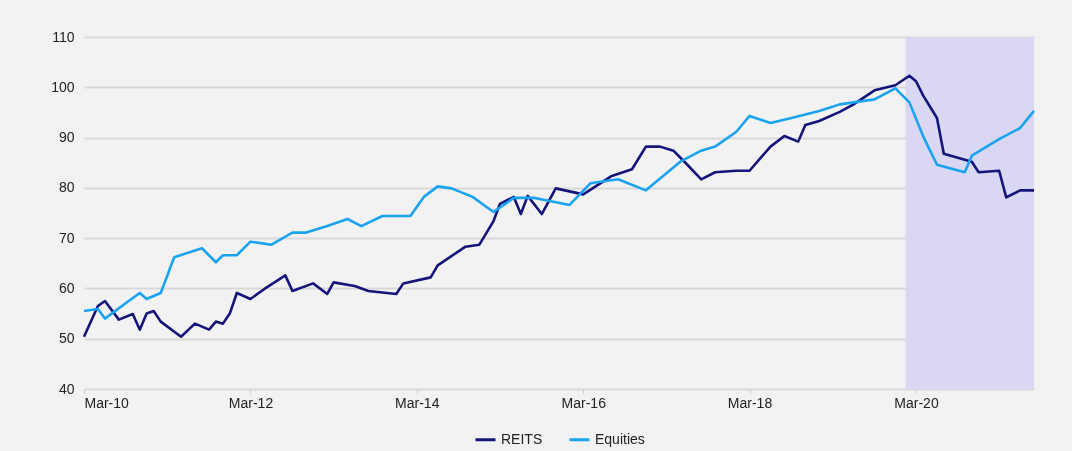 Image resolution: width=1072 pixels, height=451 pixels. I want to click on x-tick-label: Mar-14, so click(417, 402).